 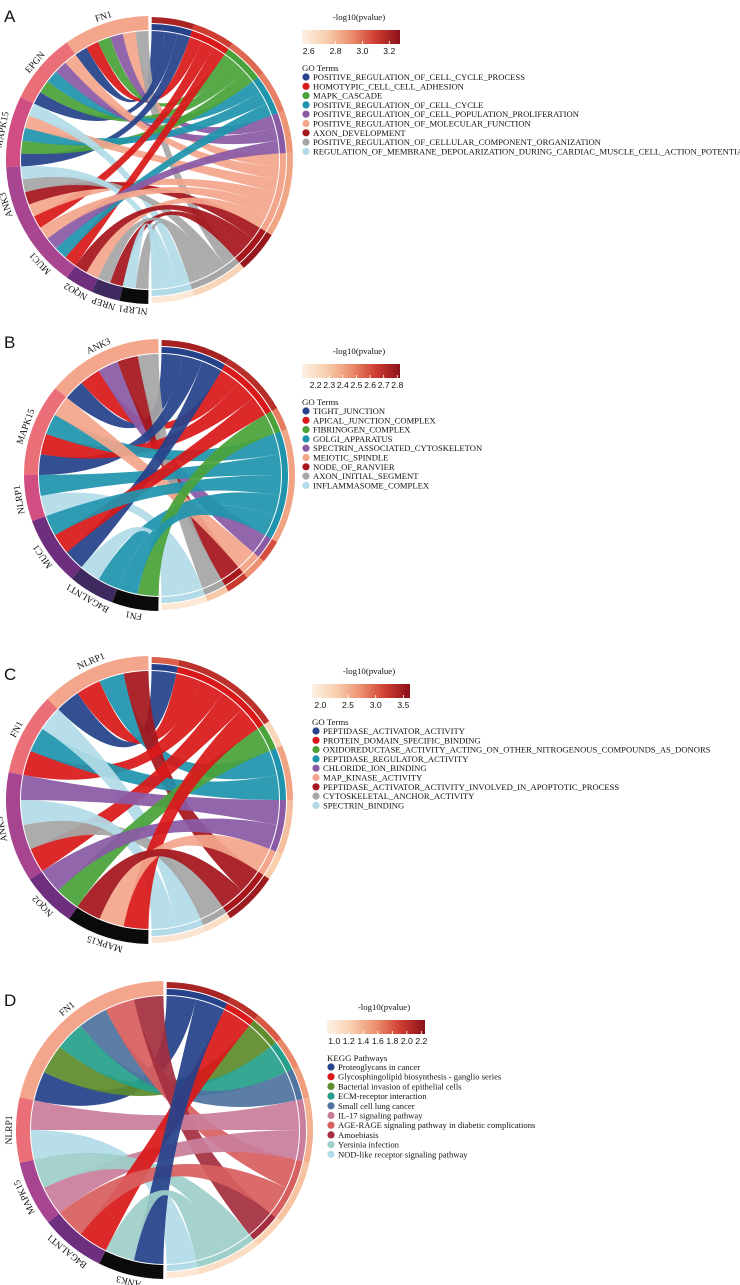 What do you see at coordinates (421, 1041) in the screenshot?
I see `scale-tick-label: 2.2` at bounding box center [421, 1041].